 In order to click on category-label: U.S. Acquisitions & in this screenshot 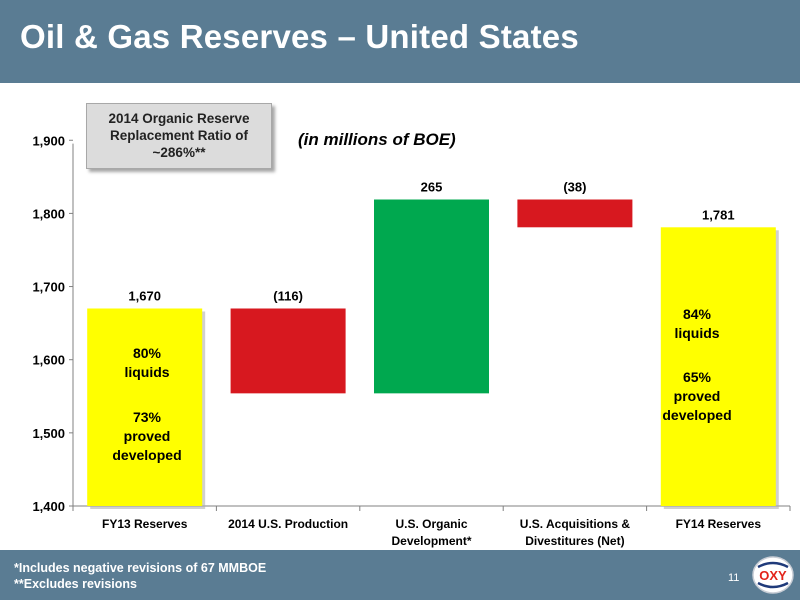, I will do `click(575, 524)`.